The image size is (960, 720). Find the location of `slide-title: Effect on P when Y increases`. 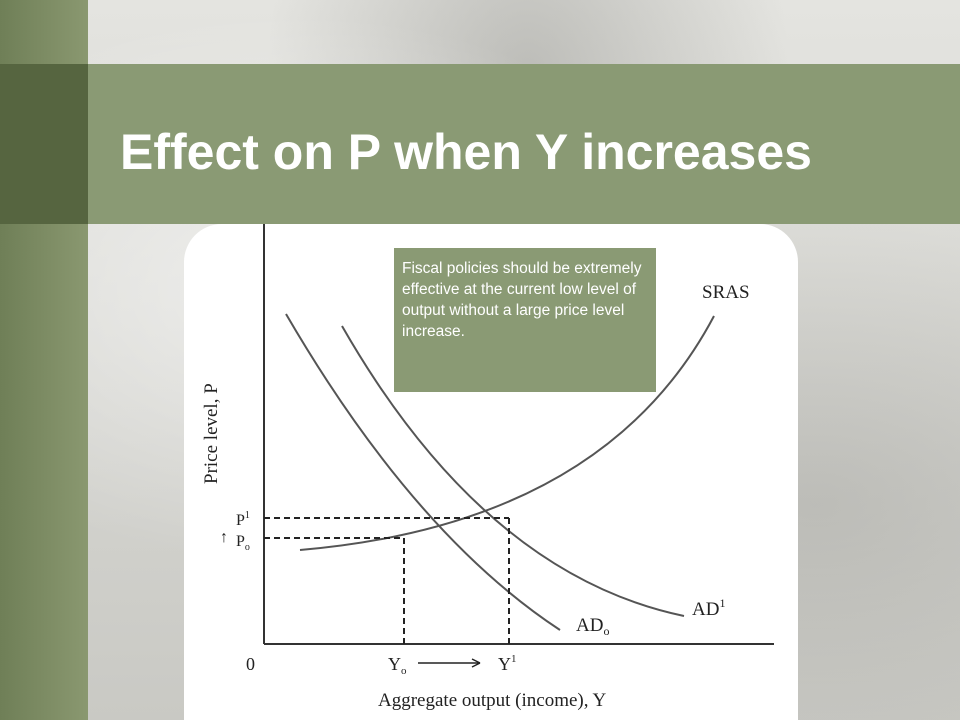

slide-title: Effect on P when Y increases is located at coordinates (466, 152).